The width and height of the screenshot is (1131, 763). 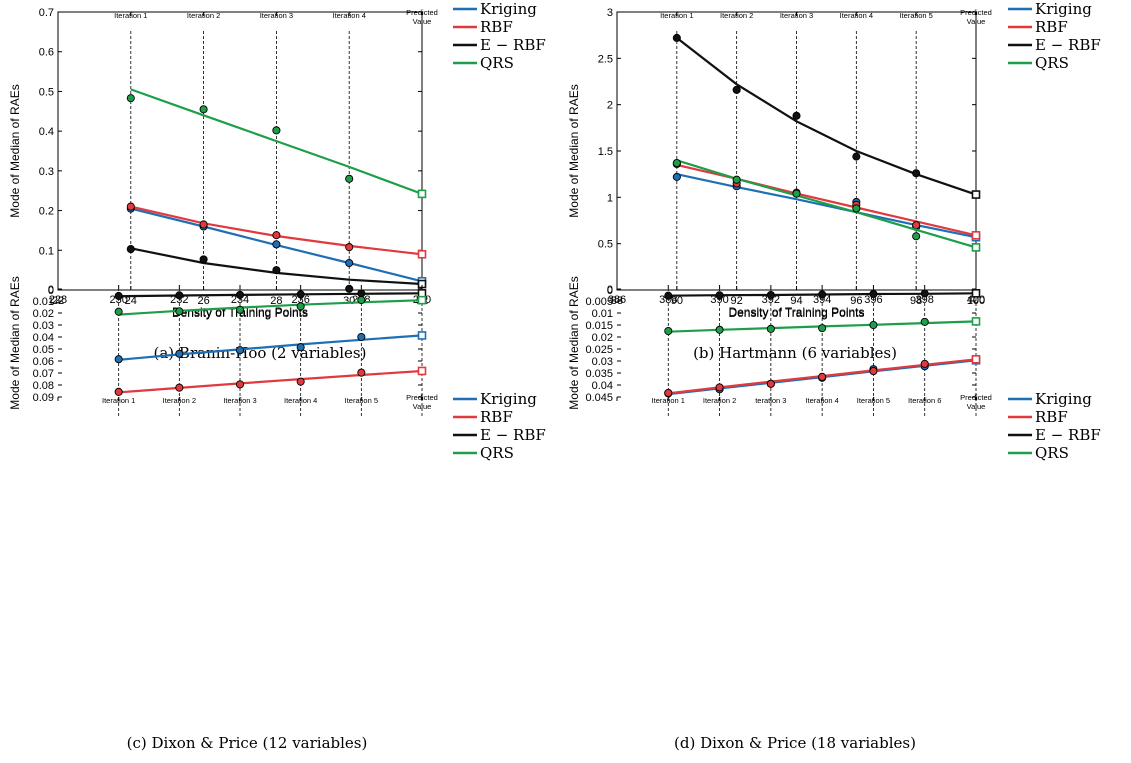 What do you see at coordinates (46, 13) in the screenshot?
I see `y-tick-label: 0.7` at bounding box center [46, 13].